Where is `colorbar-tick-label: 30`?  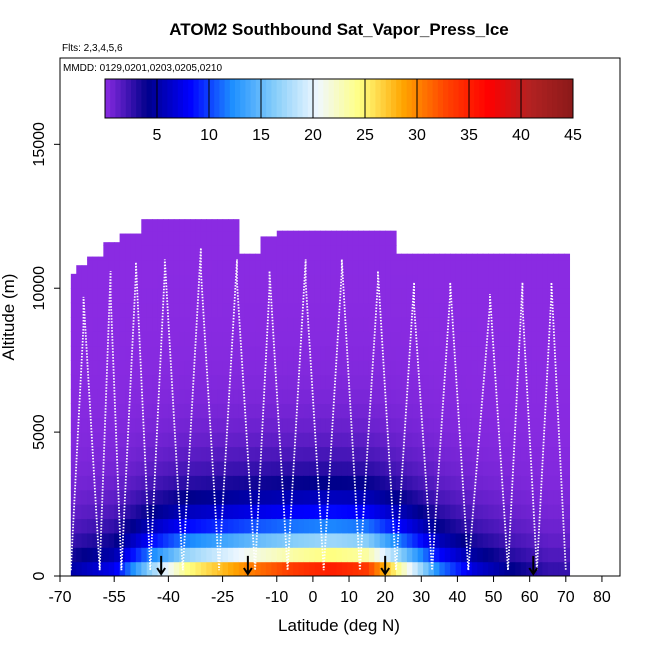 colorbar-tick-label: 30 is located at coordinates (417, 135).